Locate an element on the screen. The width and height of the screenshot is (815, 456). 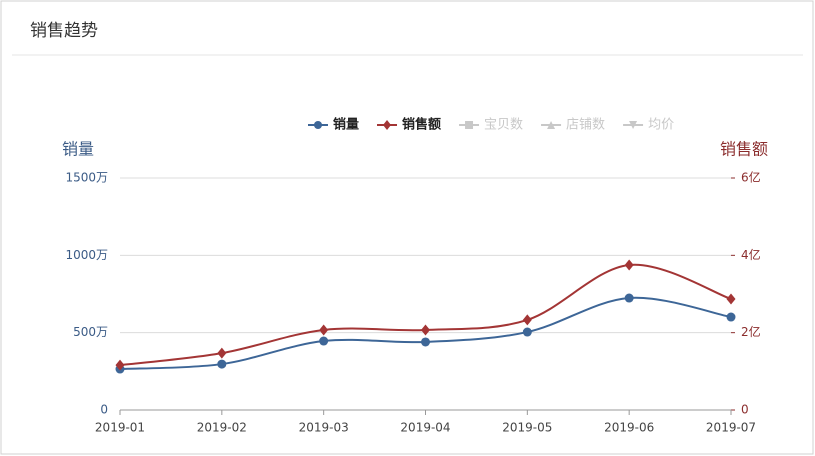
y-tick-label: 1500万 is located at coordinates (86, 178).